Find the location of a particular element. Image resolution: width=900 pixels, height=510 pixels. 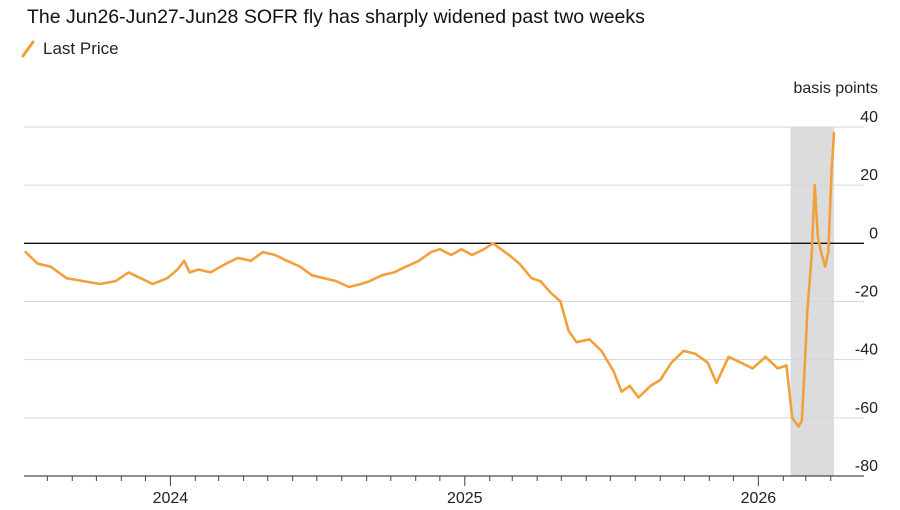

legend: Last Price is located at coordinates (70, 49).